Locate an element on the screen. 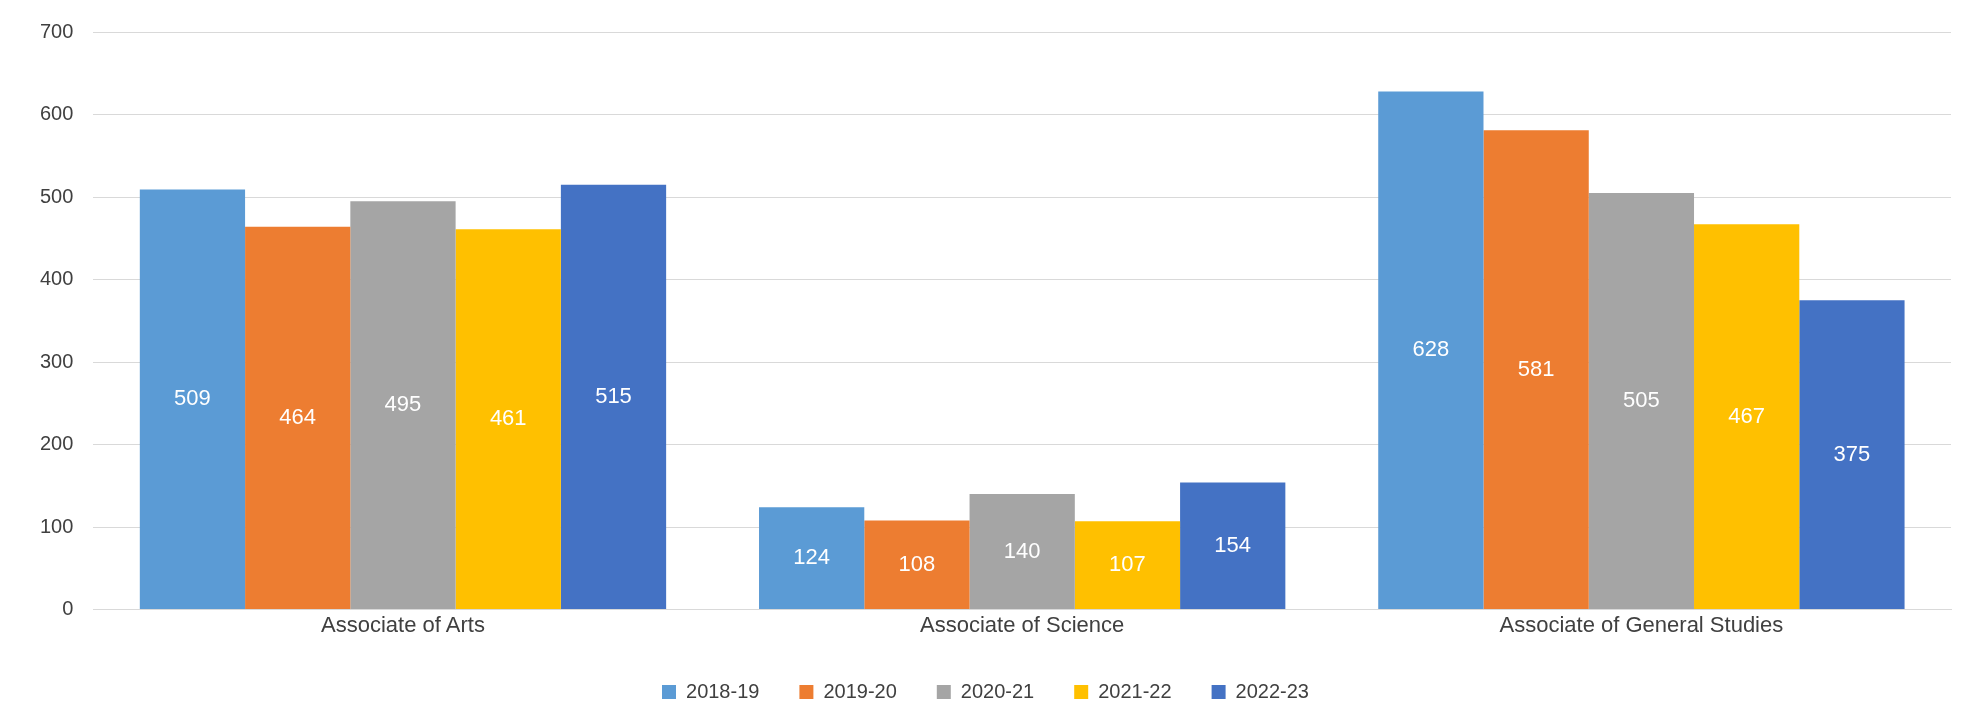 The height and width of the screenshot is (722, 1971). data-label: 375 is located at coordinates (1852, 453).